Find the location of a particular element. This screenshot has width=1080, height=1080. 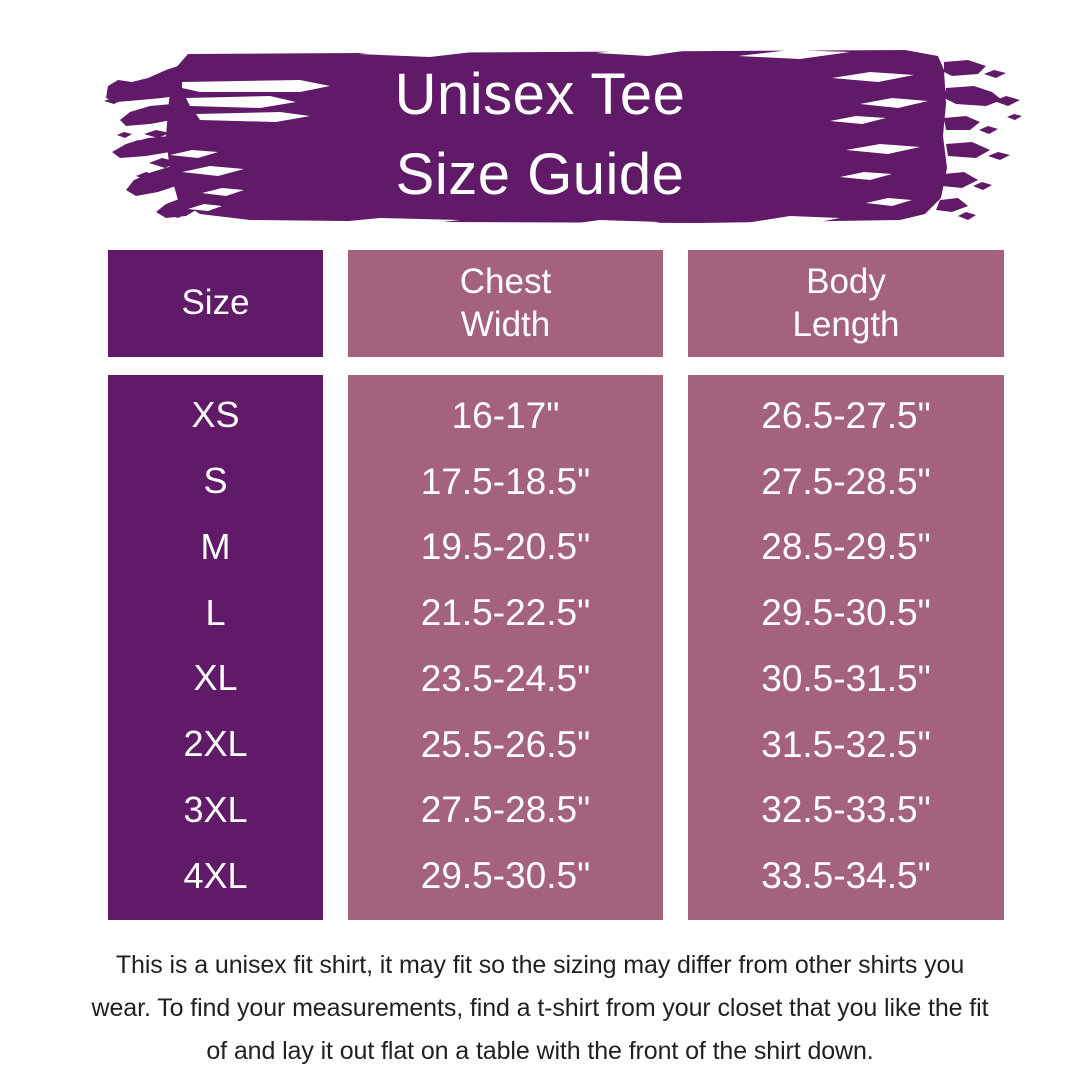

body-length-cell: 31.5-32.5" is located at coordinates (846, 744).